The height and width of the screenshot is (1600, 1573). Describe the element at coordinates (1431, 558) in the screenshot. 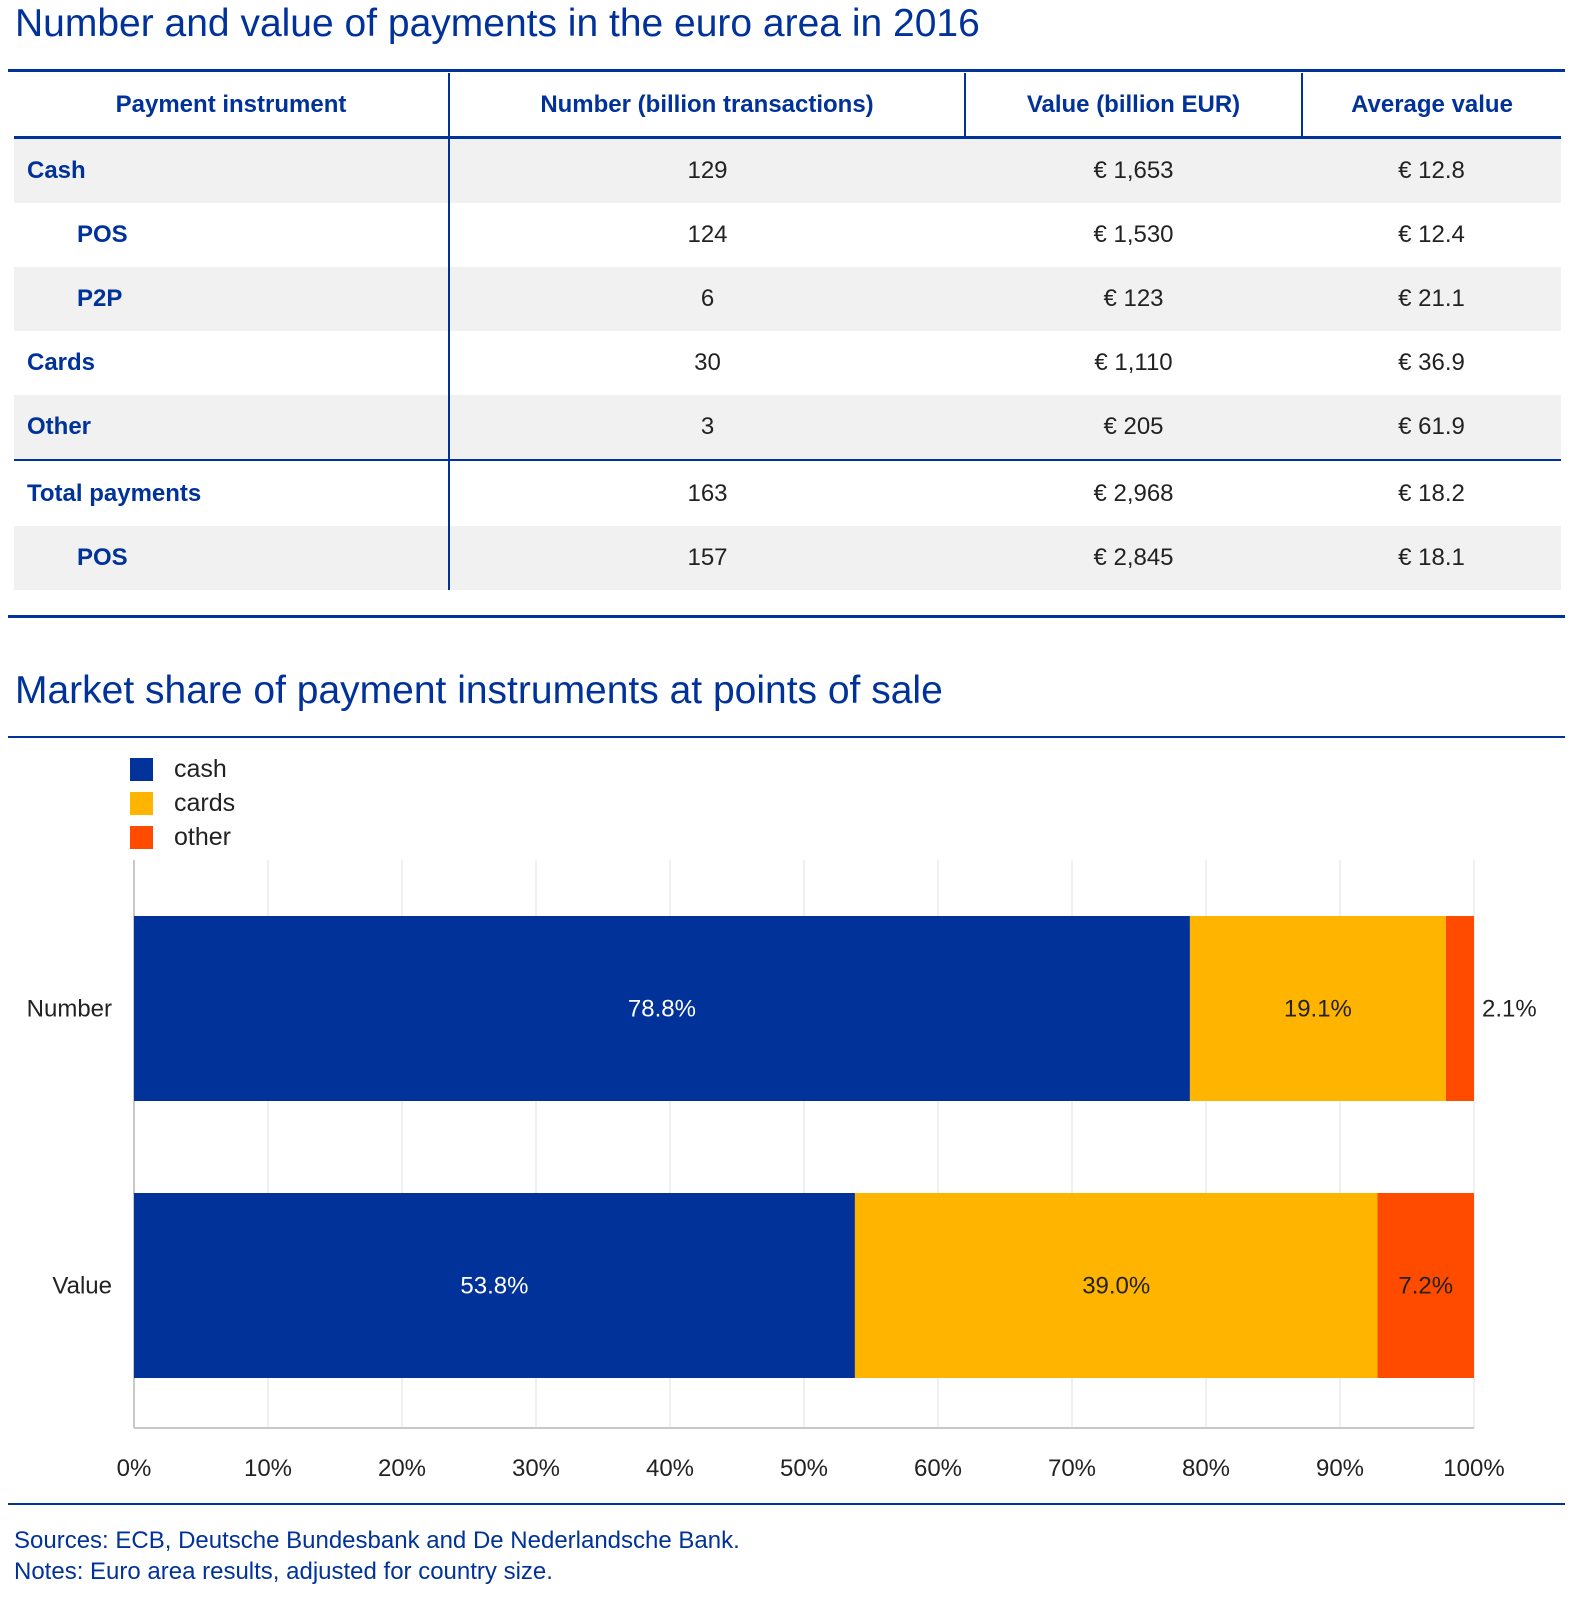

I see `cell-average: € 18.1` at that location.